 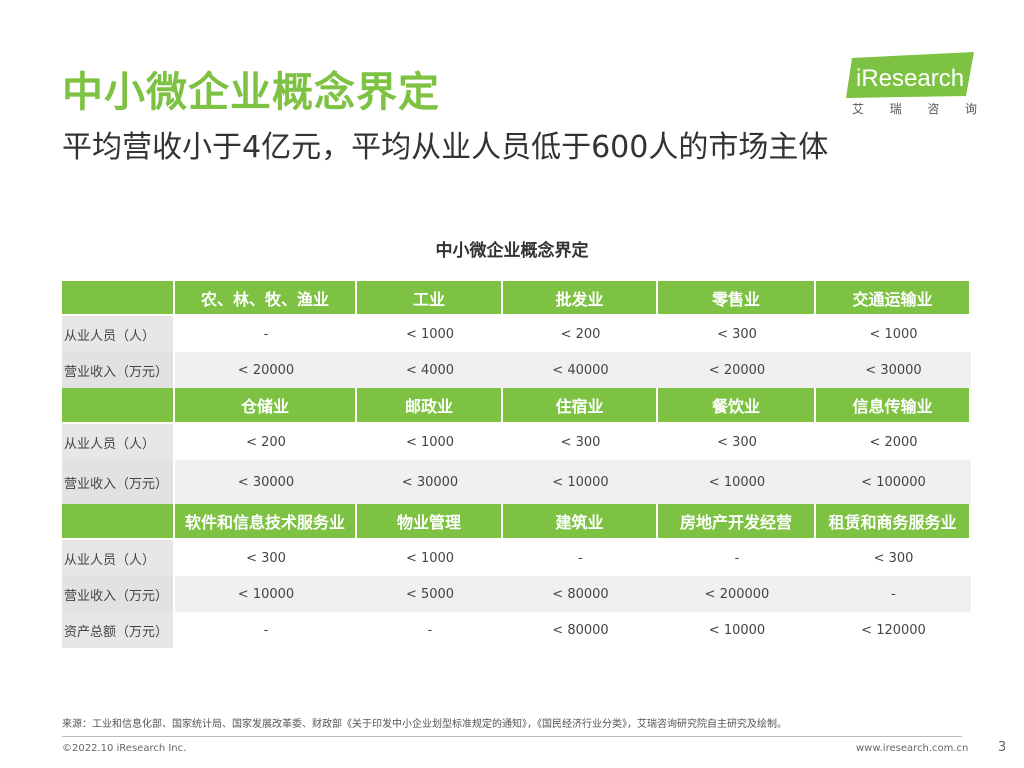 I want to click on table-row: 从业人员（人） < 300 < 1000 - - < 300, so click(x=516, y=558).